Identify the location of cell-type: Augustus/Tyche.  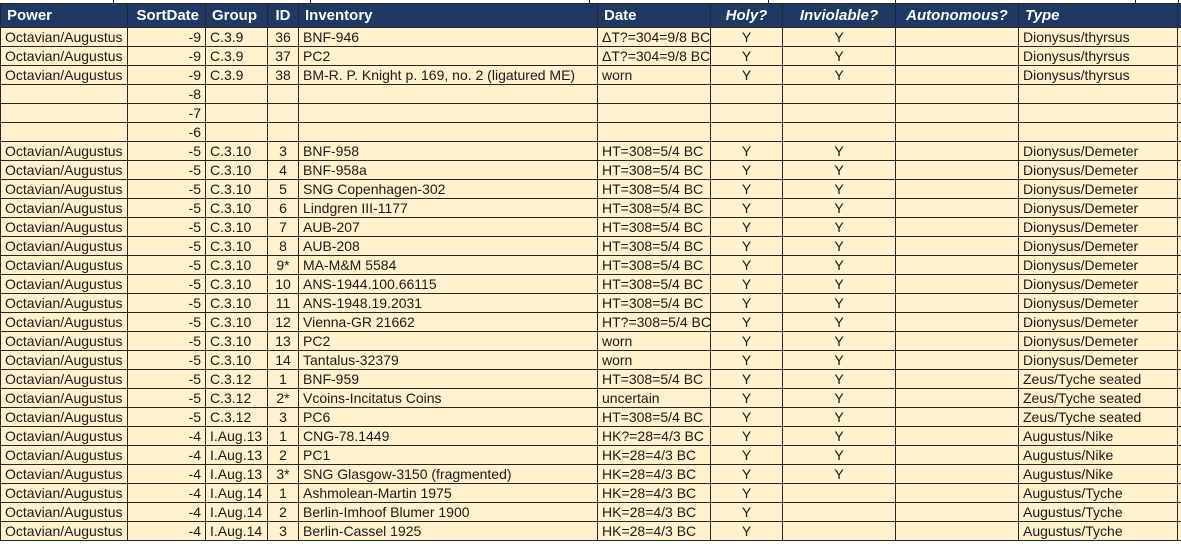
(1098, 493).